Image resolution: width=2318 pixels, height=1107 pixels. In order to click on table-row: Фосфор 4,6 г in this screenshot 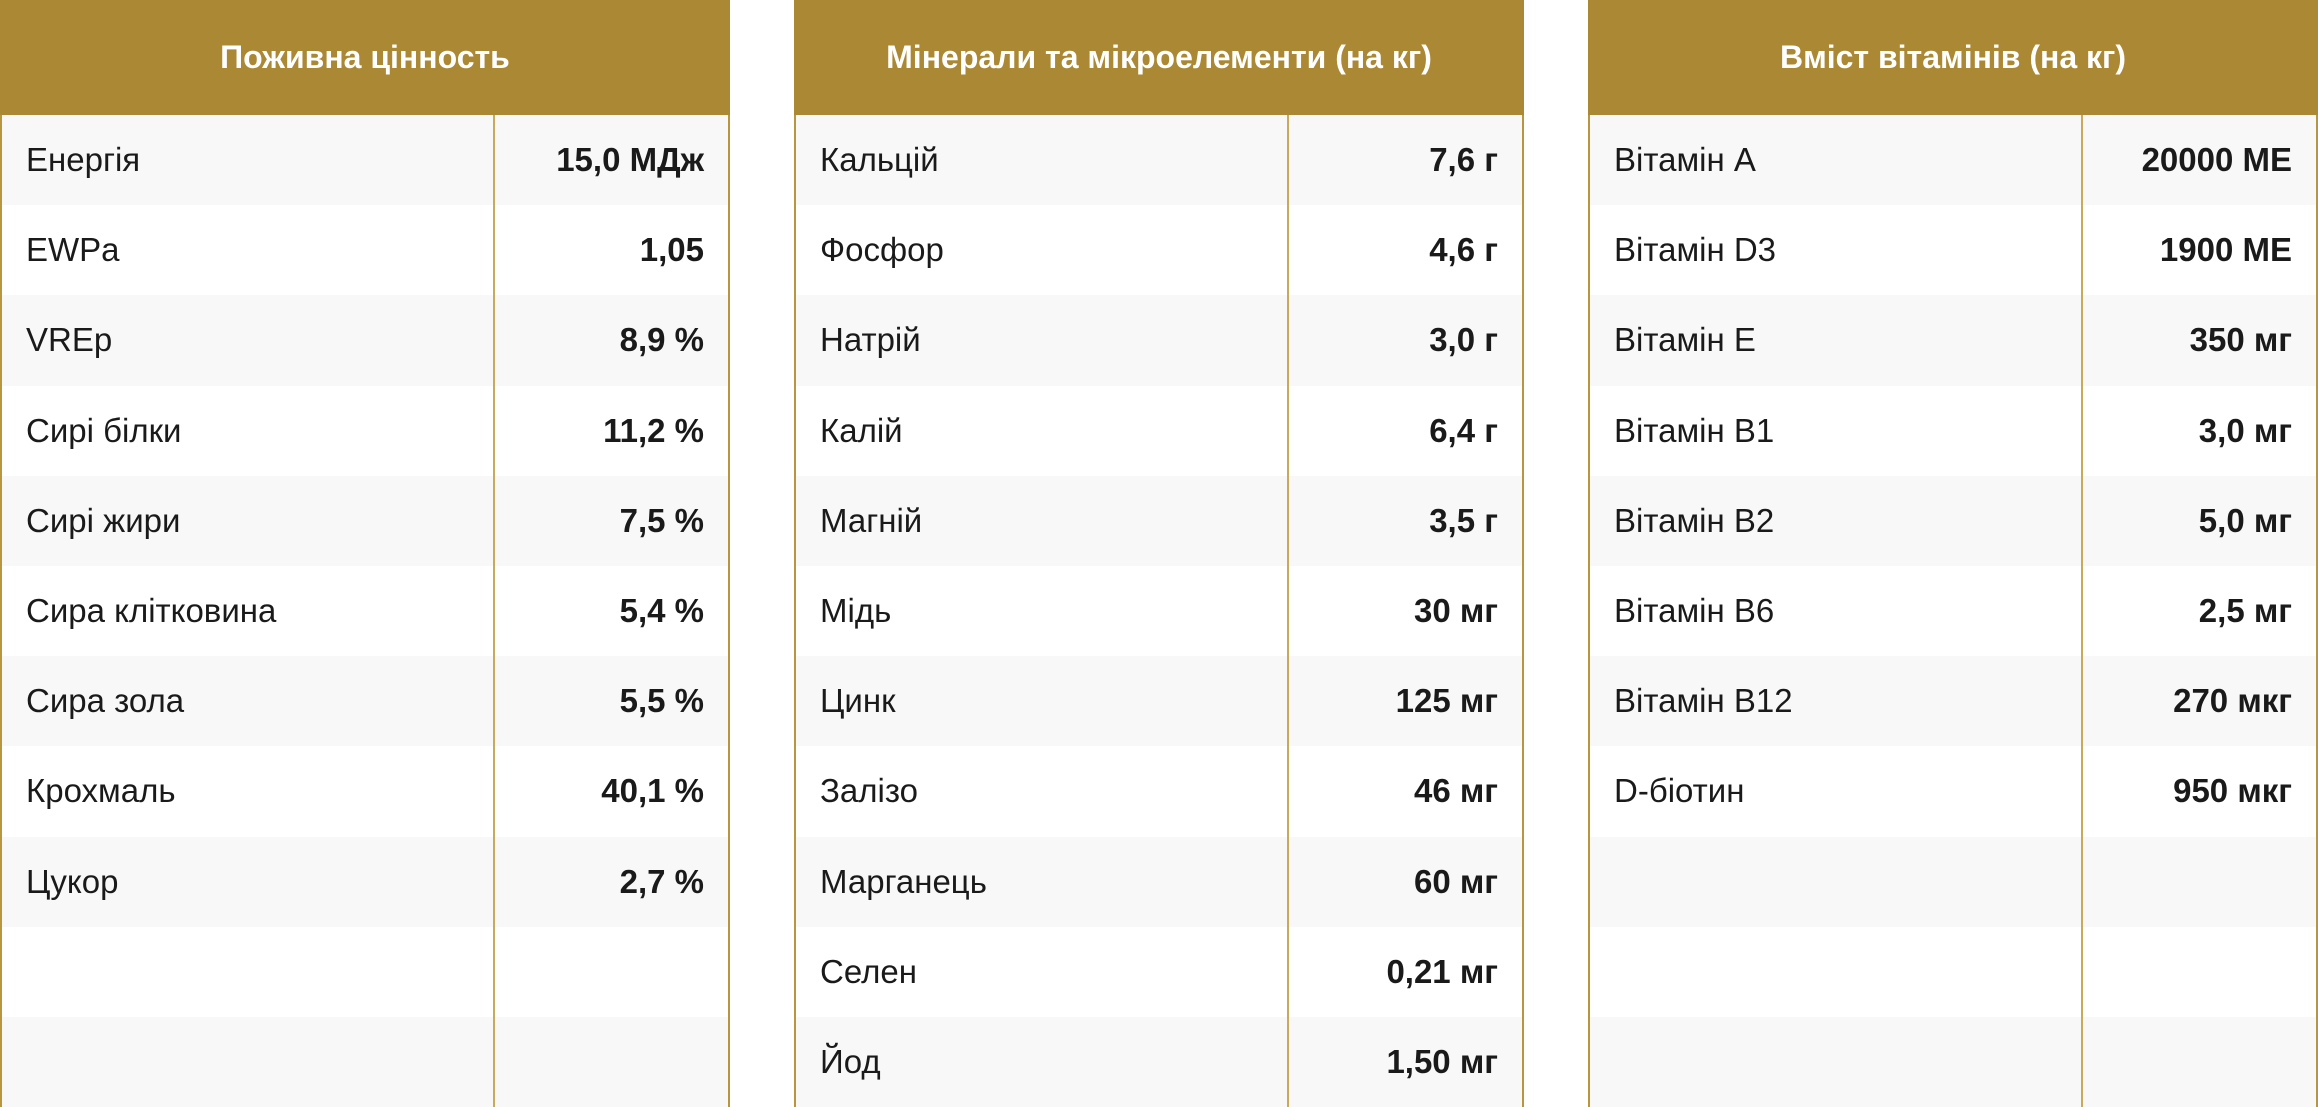, I will do `click(1159, 250)`.